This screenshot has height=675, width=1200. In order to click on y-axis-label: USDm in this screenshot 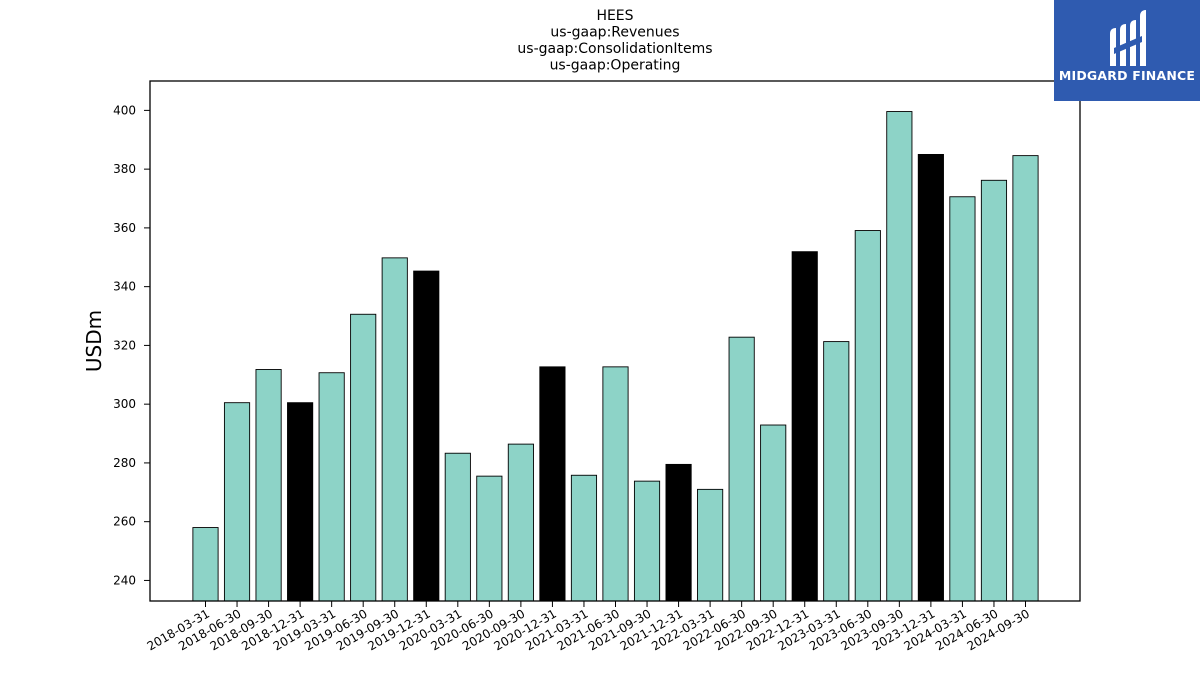, I will do `click(94, 341)`.